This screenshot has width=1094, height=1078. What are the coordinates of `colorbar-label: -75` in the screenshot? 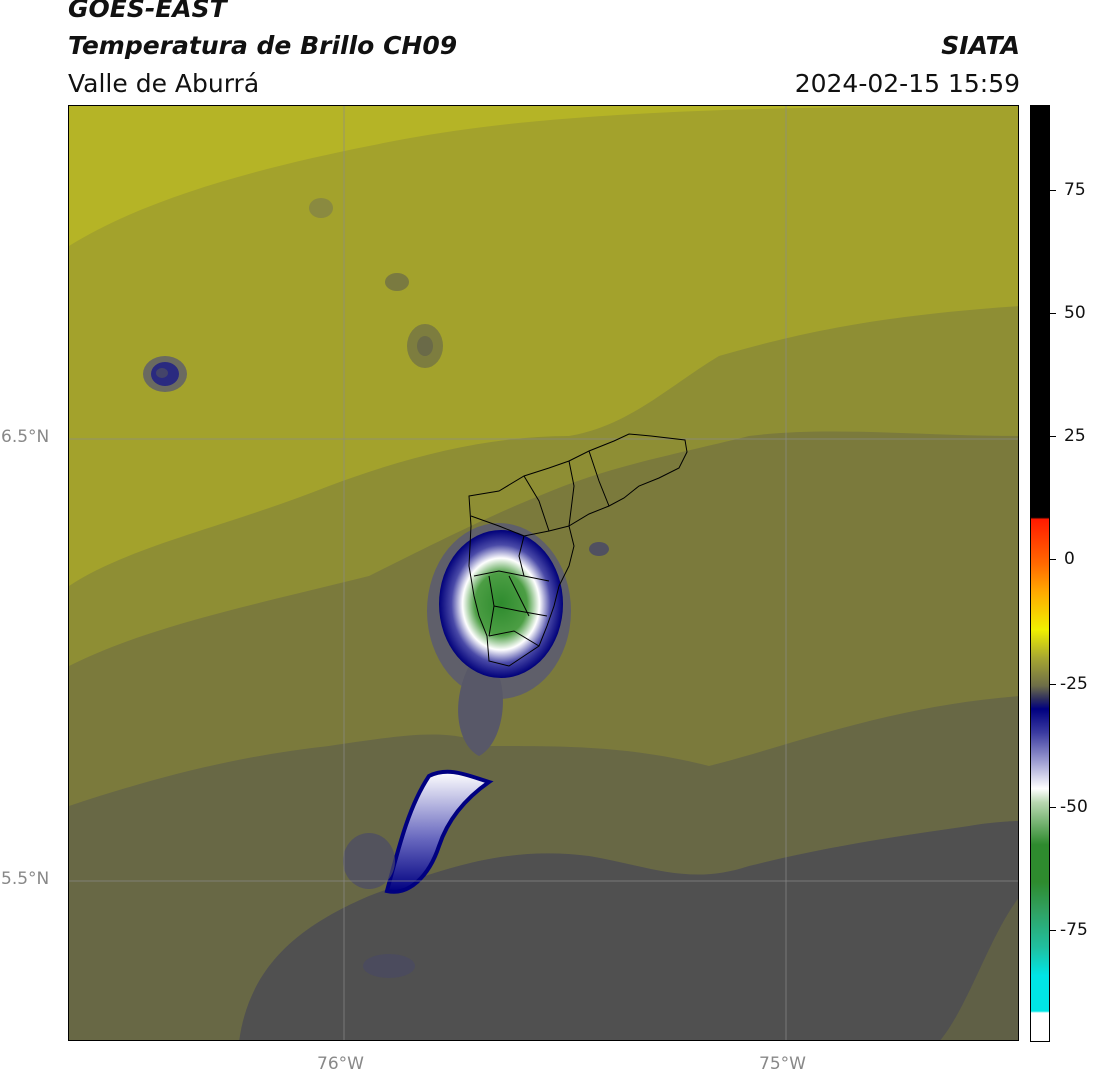 It's located at (1074, 930).